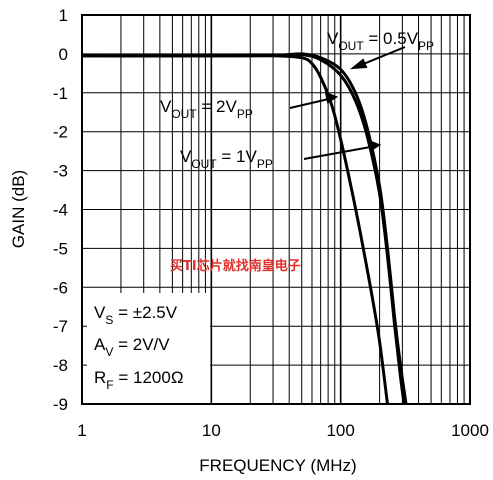 The image size is (493, 480). I want to click on y-tick-label: -7, so click(60, 326).